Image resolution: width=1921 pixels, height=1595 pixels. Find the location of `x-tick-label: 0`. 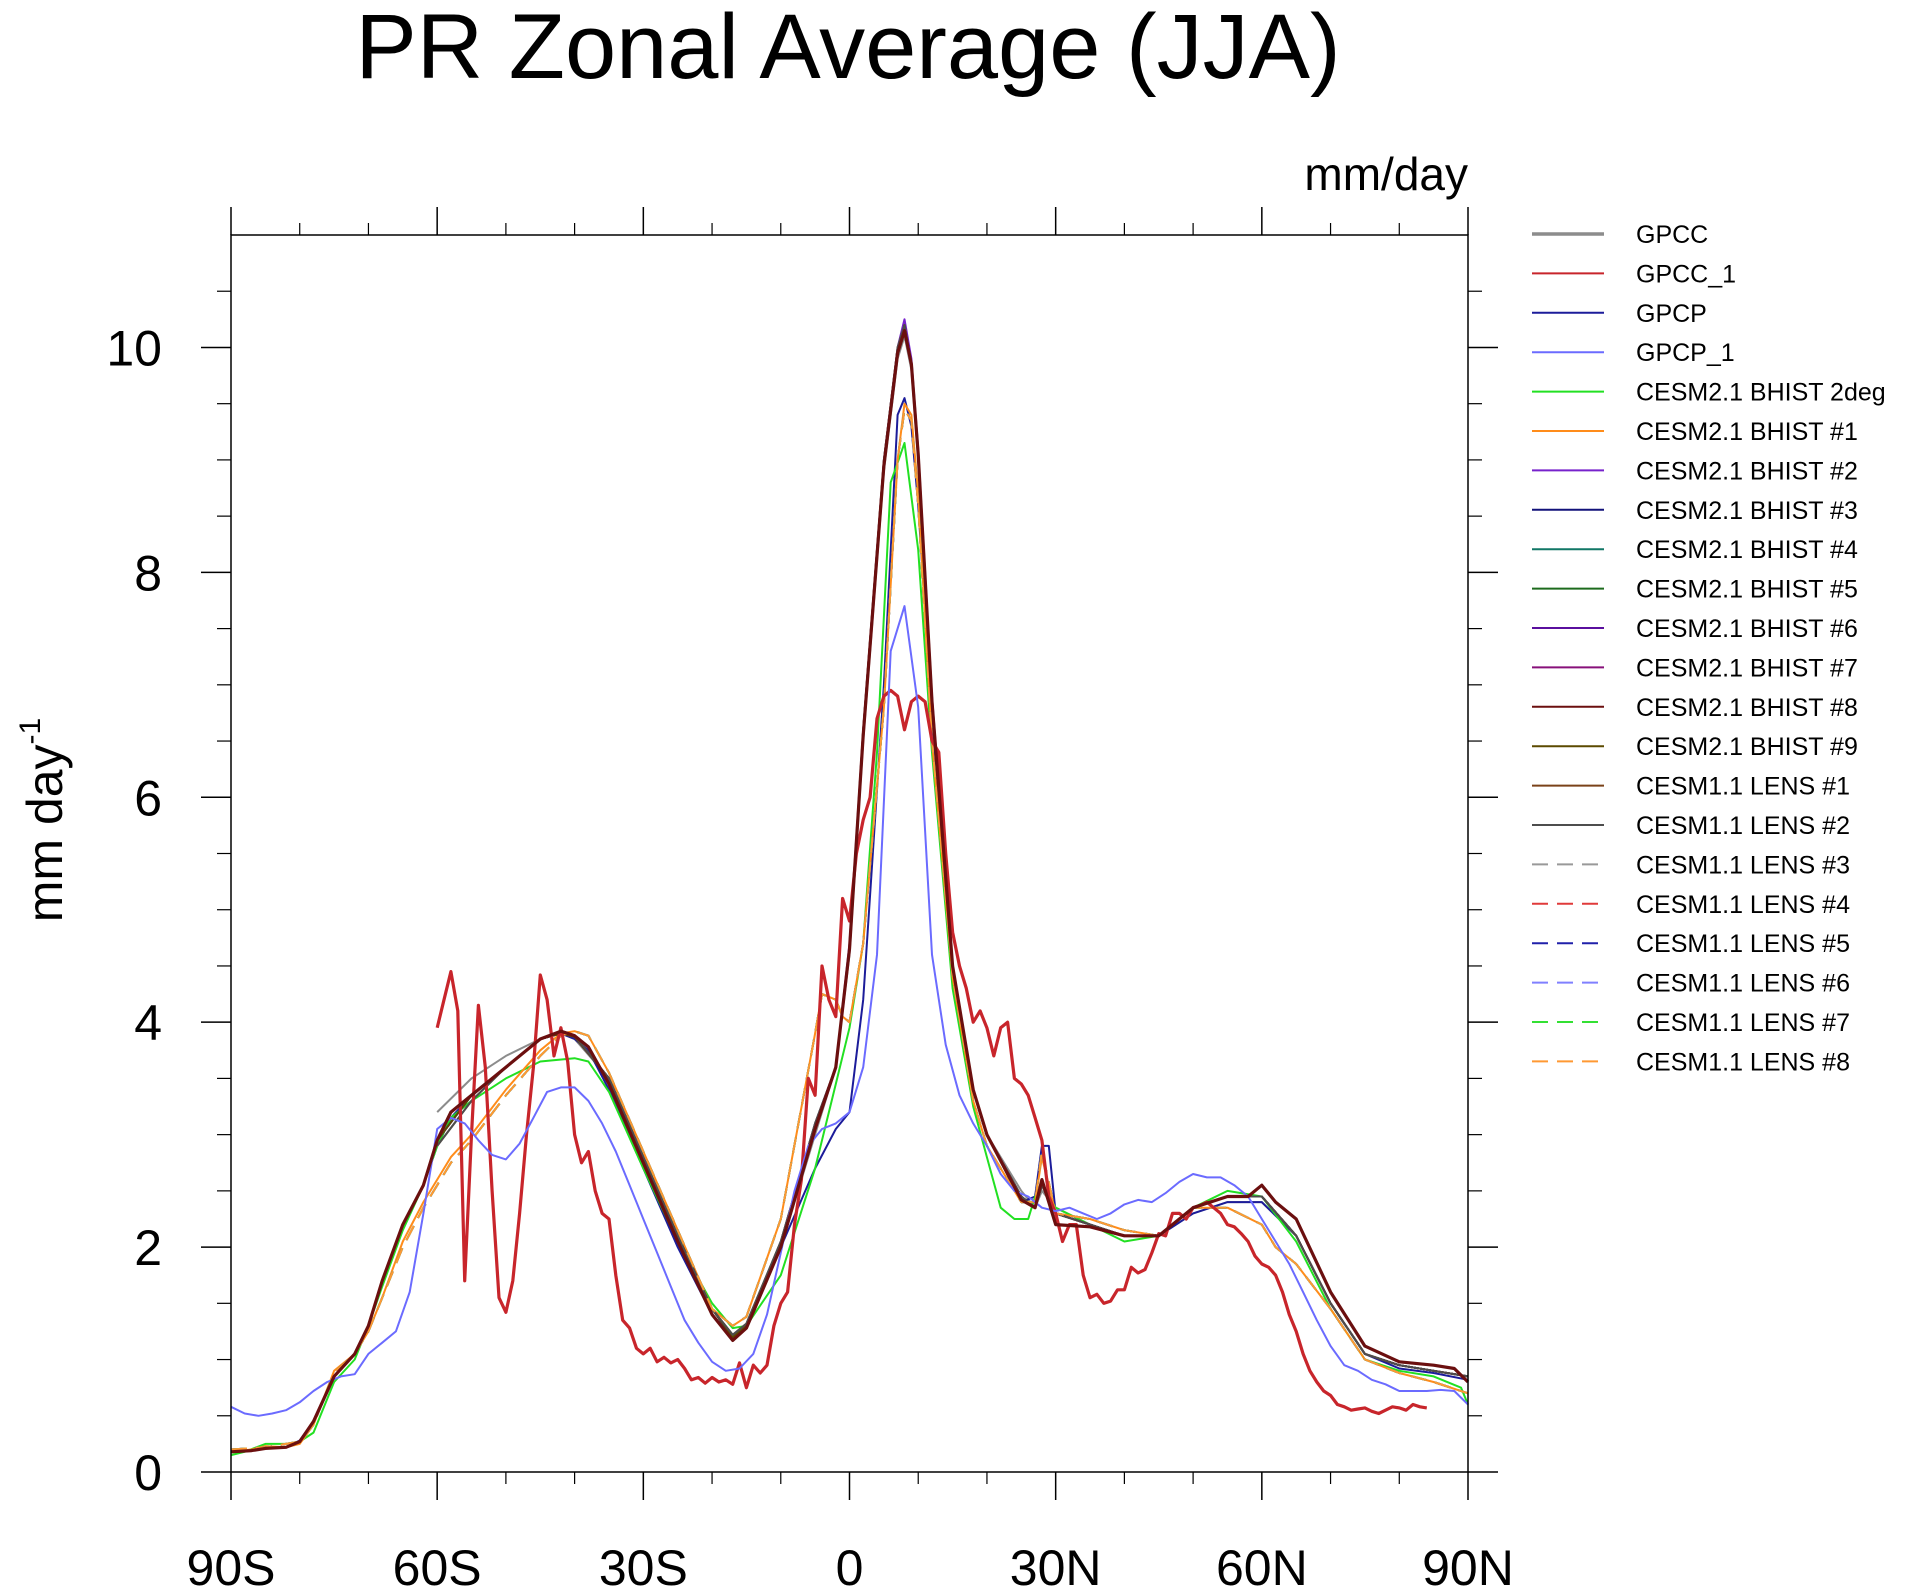

x-tick-label: 0 is located at coordinates (850, 1567).